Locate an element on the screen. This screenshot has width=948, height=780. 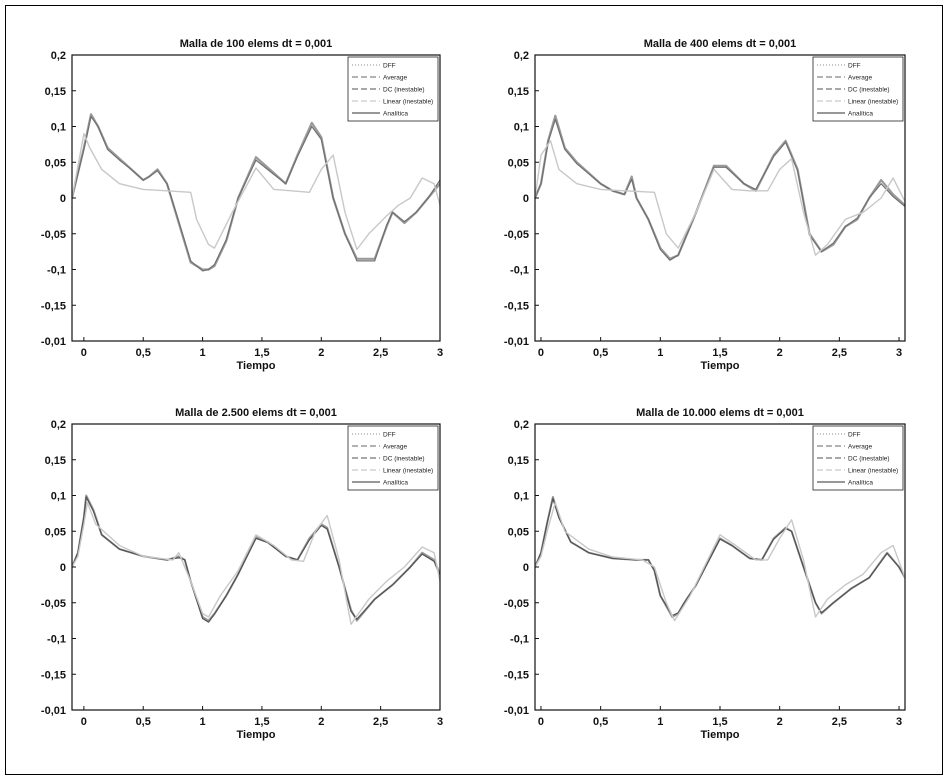
chart-title: Malla de 2.500 elems dt = 0,001 is located at coordinates (256, 413).